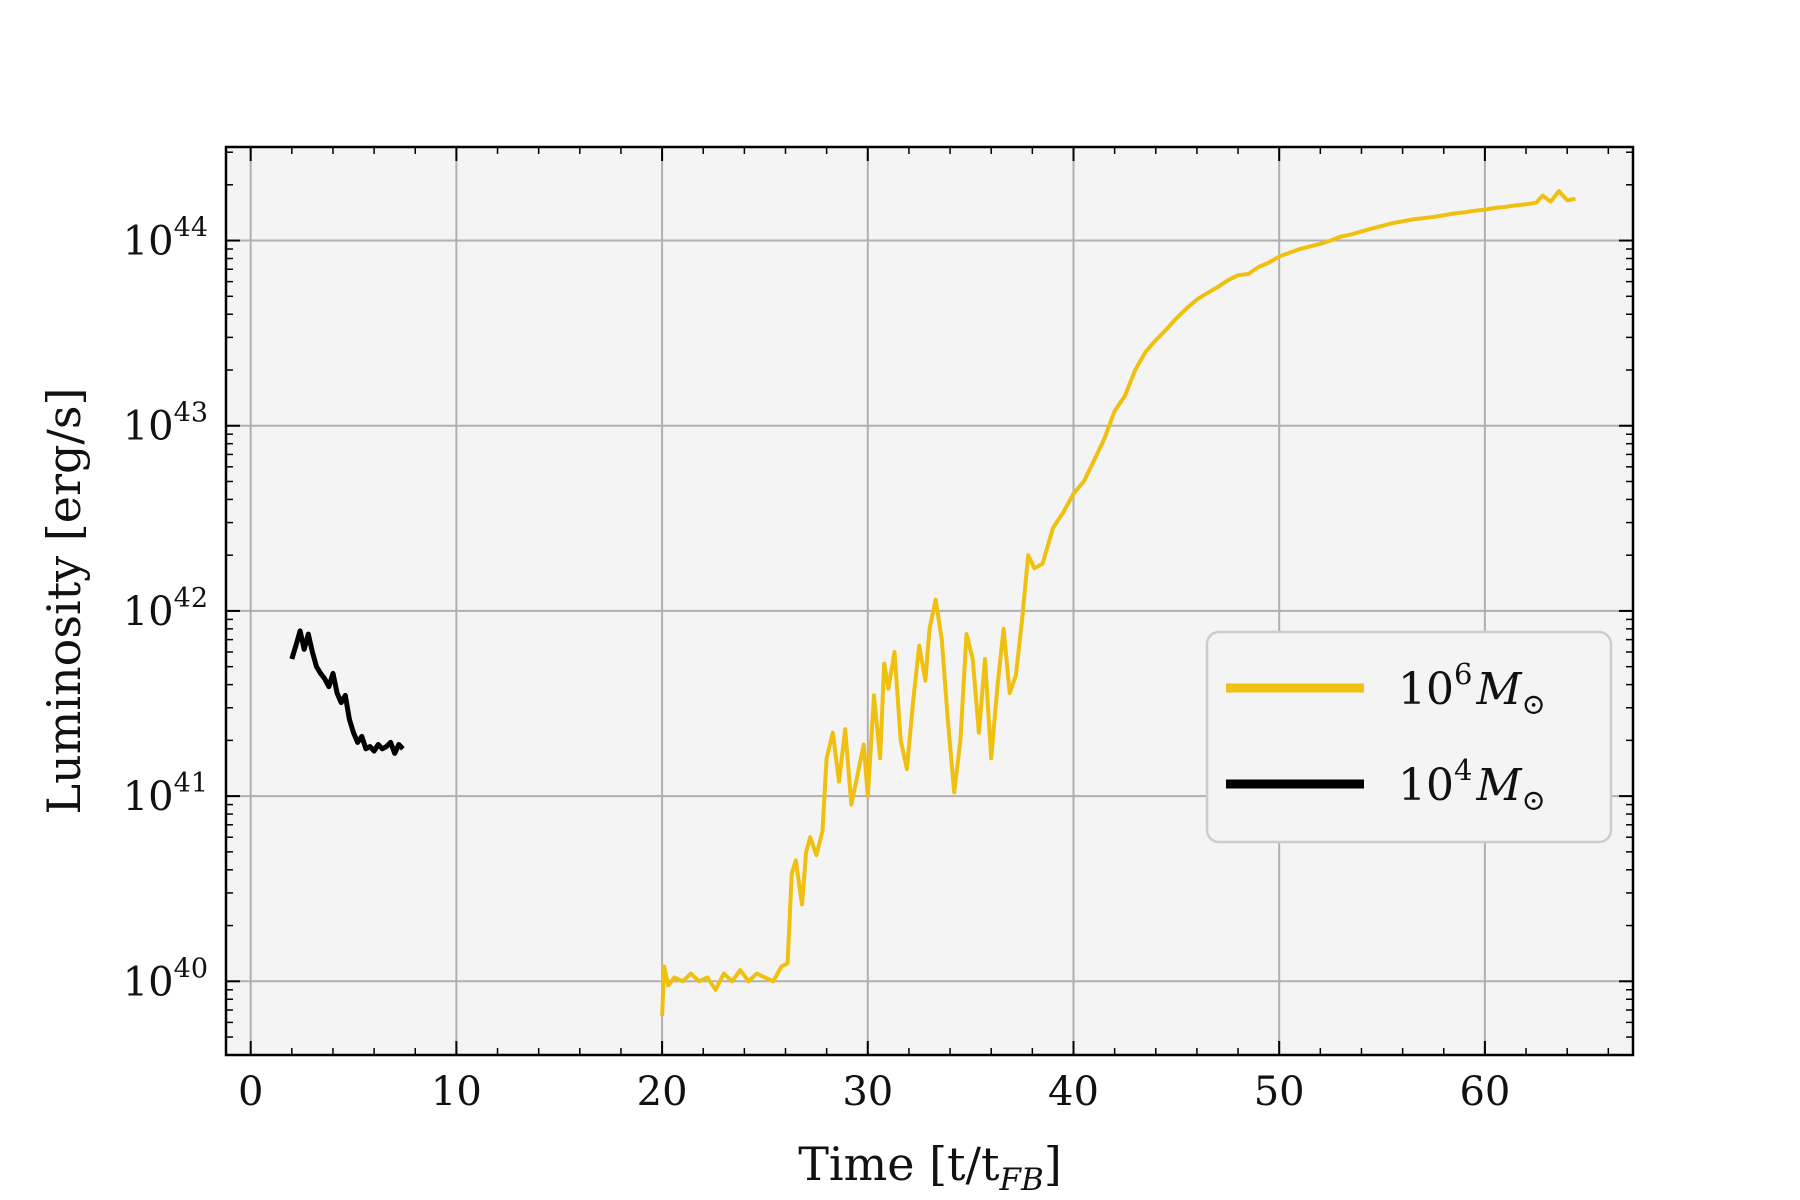 The image size is (1800, 1200). What do you see at coordinates (165, 239) in the screenshot?
I see `y-tick-label-4: 1044` at bounding box center [165, 239].